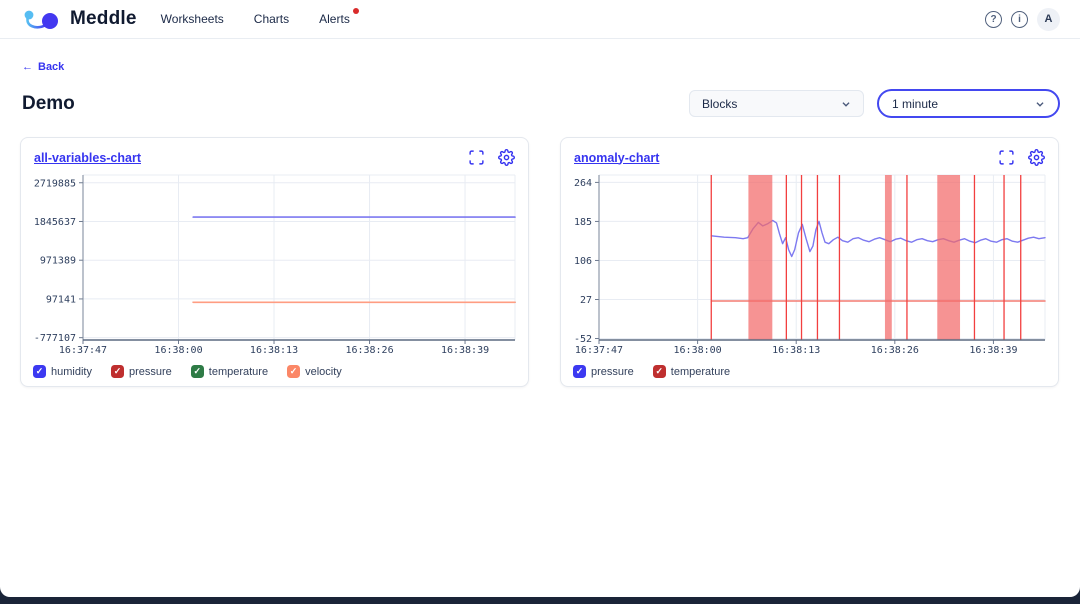 This screenshot has width=1080, height=604. I want to click on help-icon: ?, so click(993, 19).